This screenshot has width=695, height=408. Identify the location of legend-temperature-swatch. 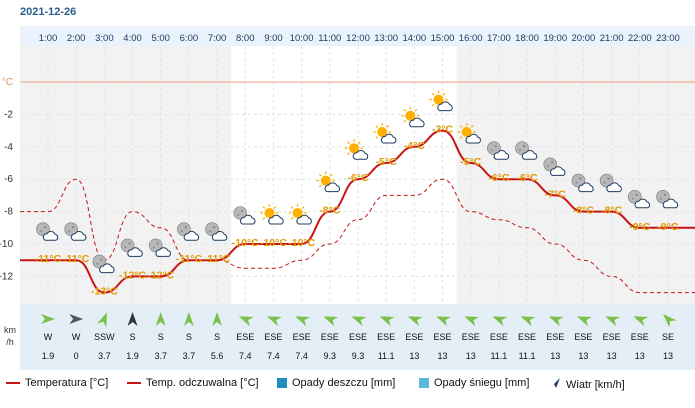
(13, 383).